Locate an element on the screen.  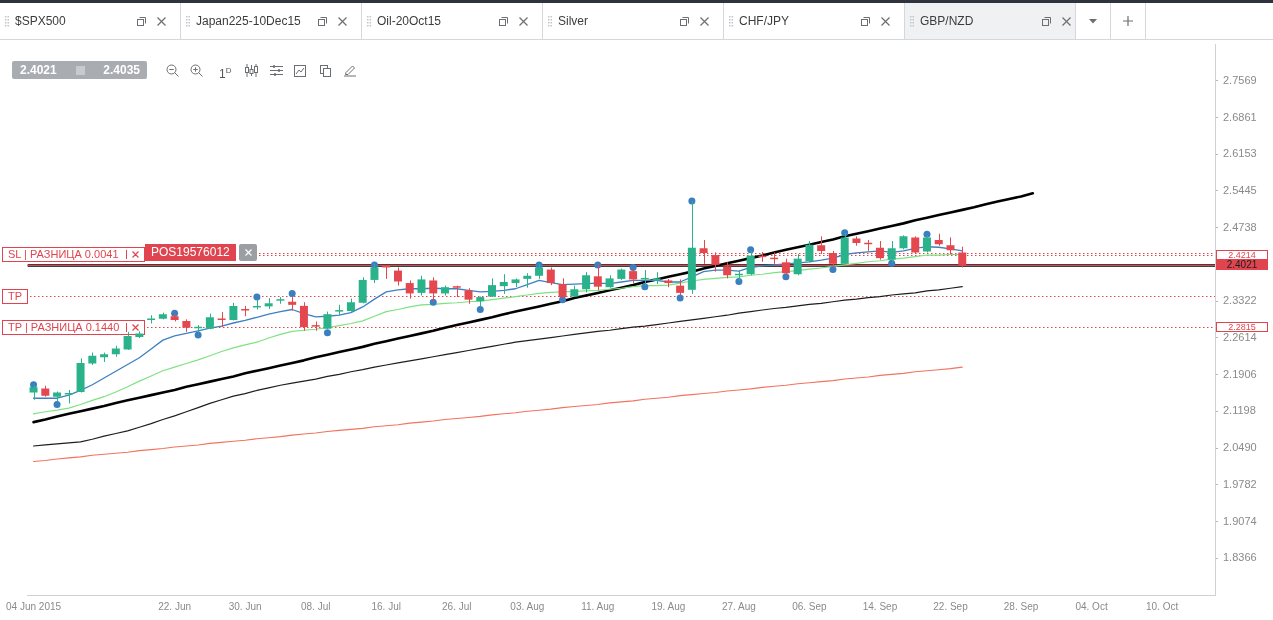
x-tick-label: 19. Aug is located at coordinates (668, 606).